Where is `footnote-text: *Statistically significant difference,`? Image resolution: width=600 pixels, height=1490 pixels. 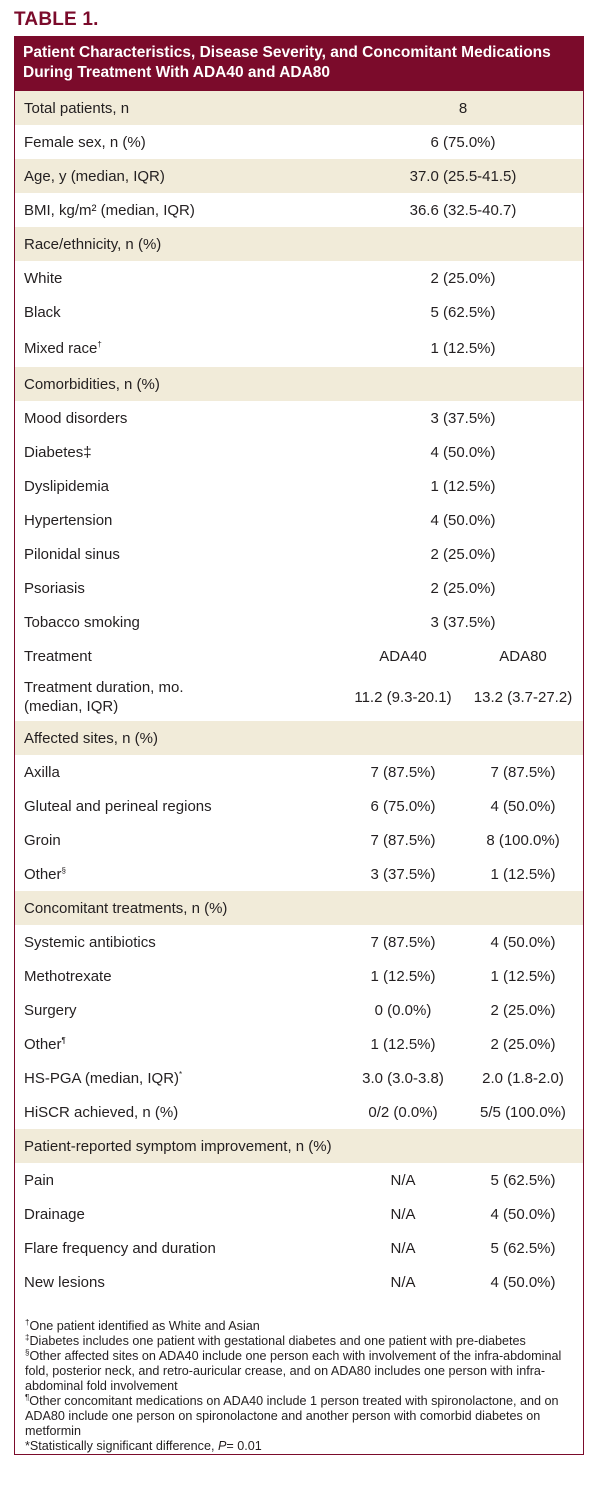
footnote-text: *Statistically significant difference, is located at coordinates (121, 1446).